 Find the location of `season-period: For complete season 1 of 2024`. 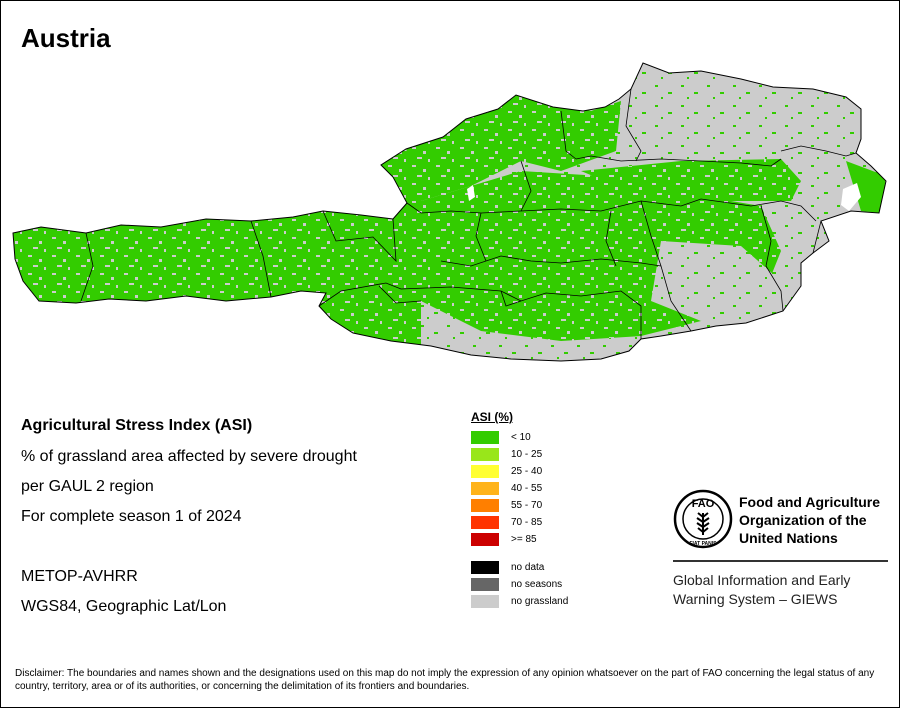

season-period: For complete season 1 of 2024 is located at coordinates (131, 516).